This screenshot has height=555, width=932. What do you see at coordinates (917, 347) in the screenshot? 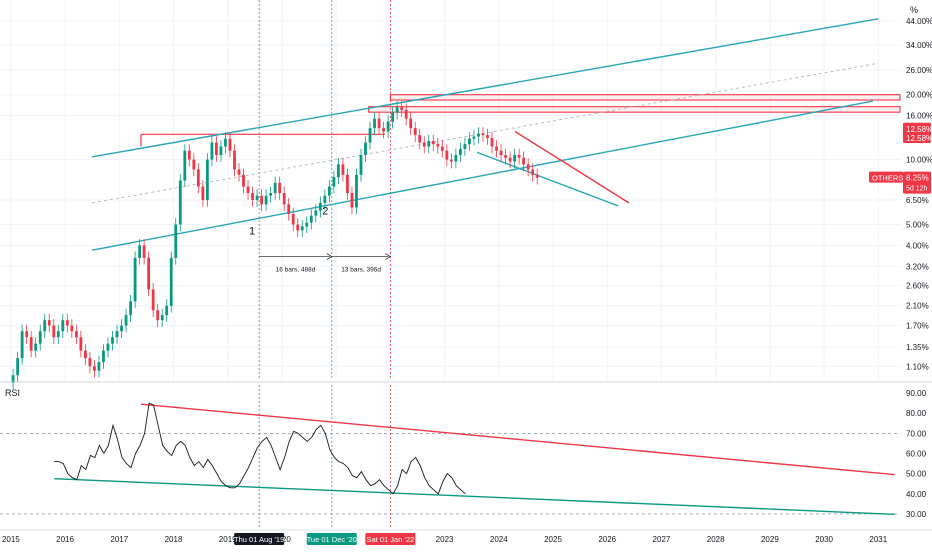
I see `price-tick-label: 1.35%` at bounding box center [917, 347].